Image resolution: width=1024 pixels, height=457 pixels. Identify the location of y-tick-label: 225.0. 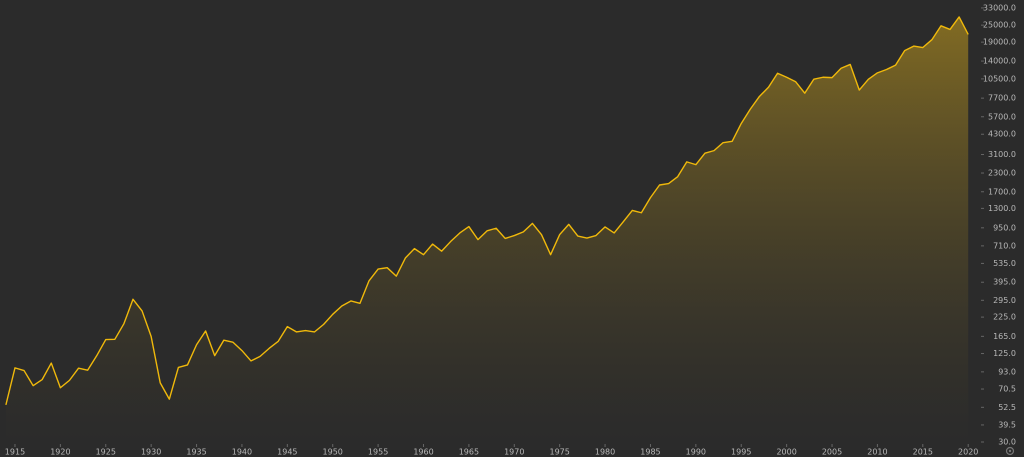
(1004, 317).